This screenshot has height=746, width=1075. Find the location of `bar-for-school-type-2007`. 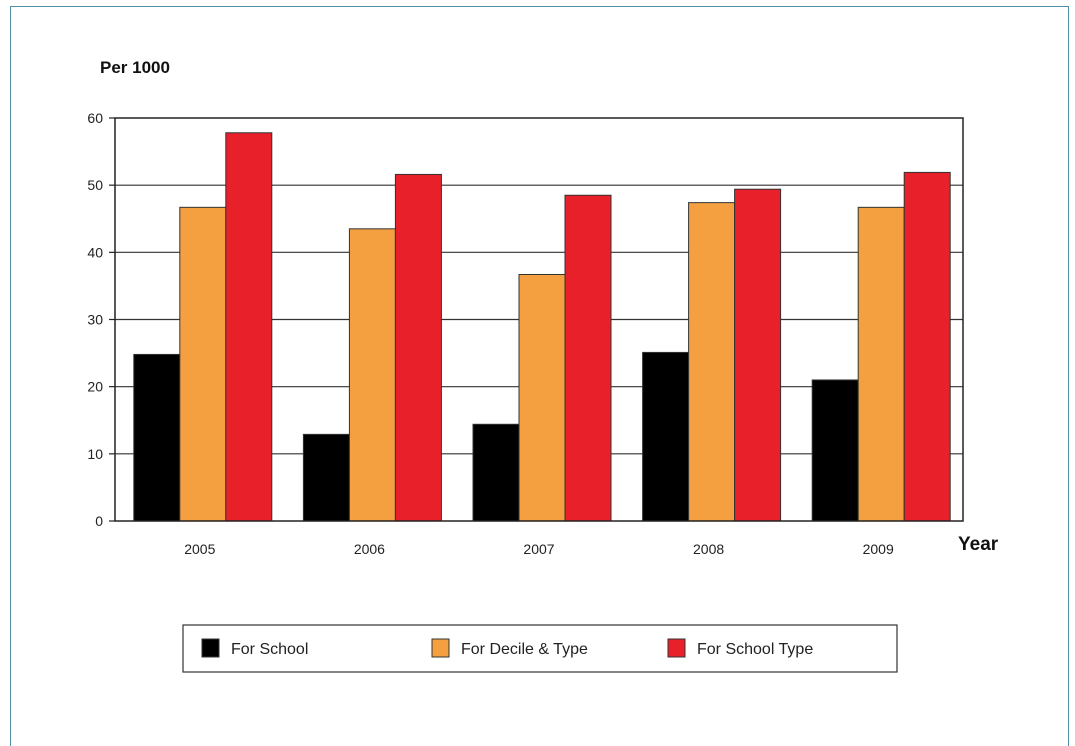

bar-for-school-type-2007 is located at coordinates (588, 358).